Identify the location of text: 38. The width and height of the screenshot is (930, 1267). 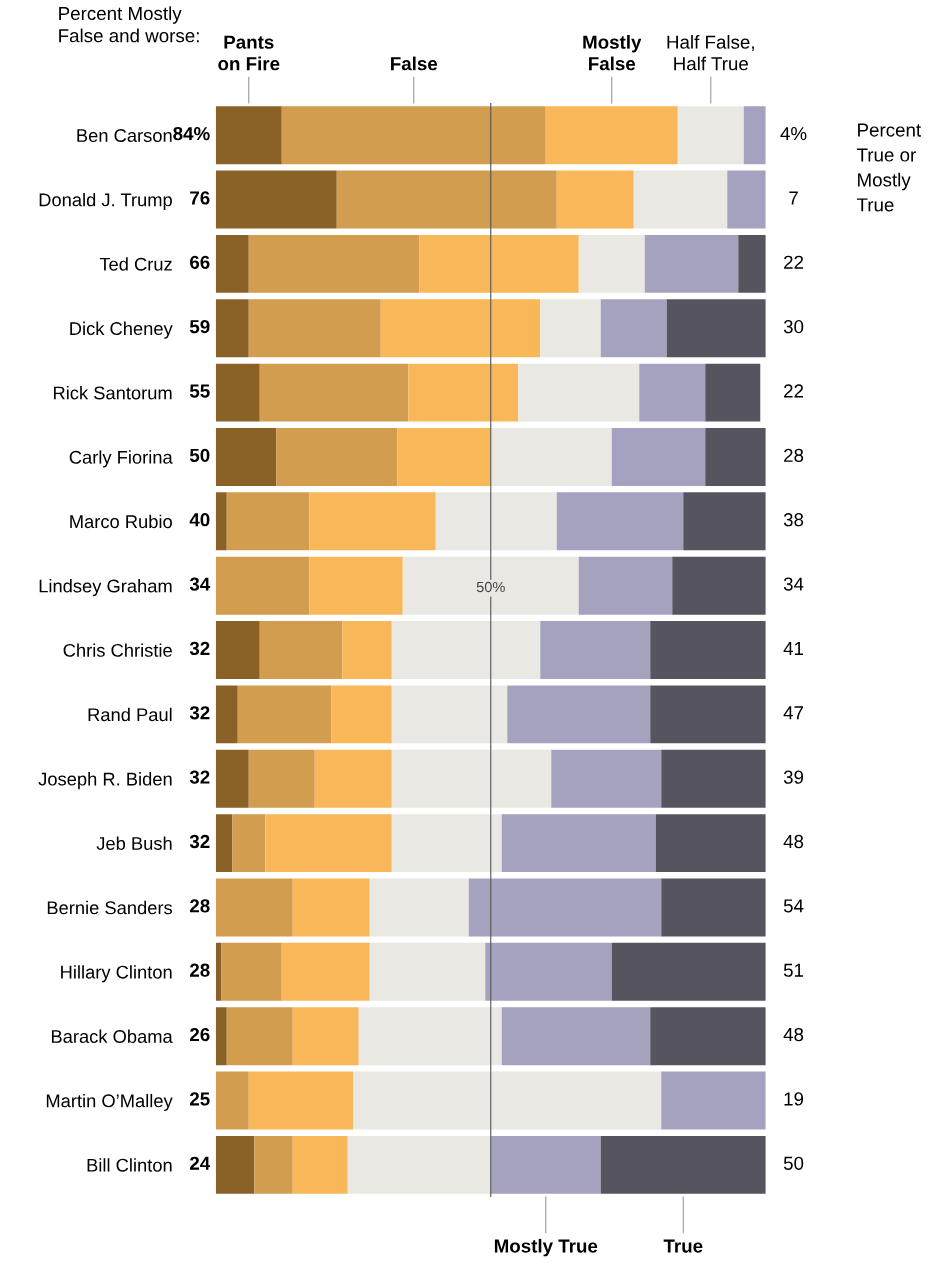
(793, 520).